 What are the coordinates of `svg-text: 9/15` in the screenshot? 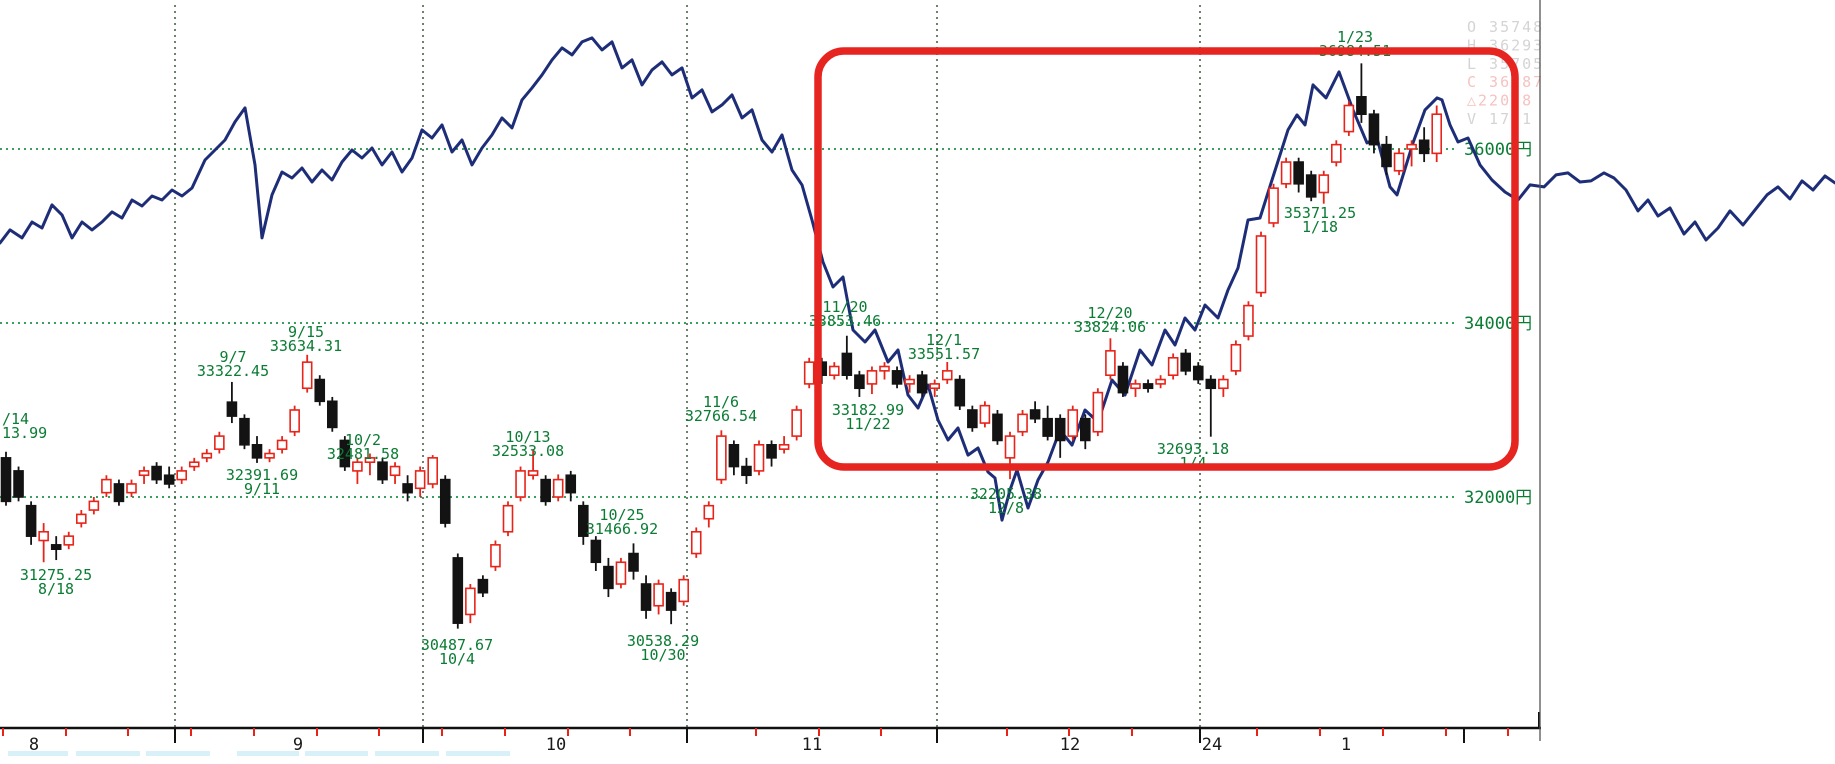 It's located at (306, 332).